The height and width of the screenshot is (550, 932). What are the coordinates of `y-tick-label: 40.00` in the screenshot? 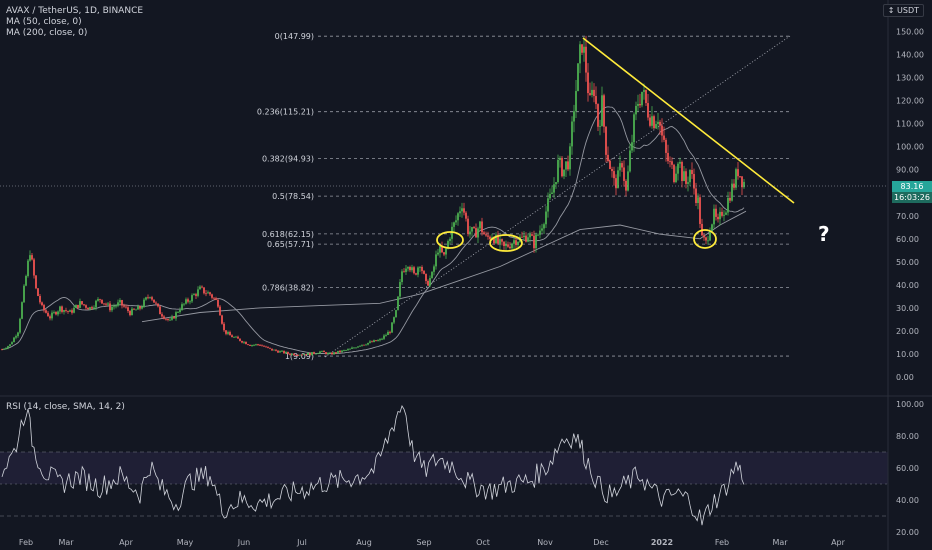 It's located at (907, 285).